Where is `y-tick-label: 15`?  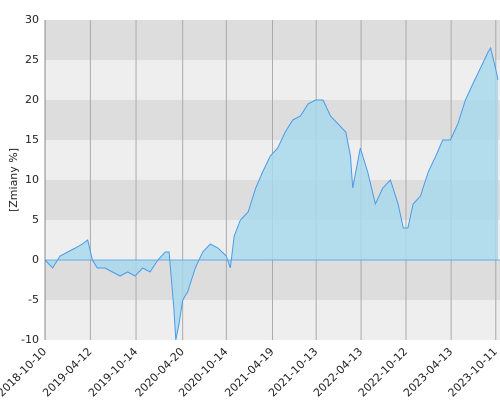
y-tick-label: 15 is located at coordinates (32, 139).